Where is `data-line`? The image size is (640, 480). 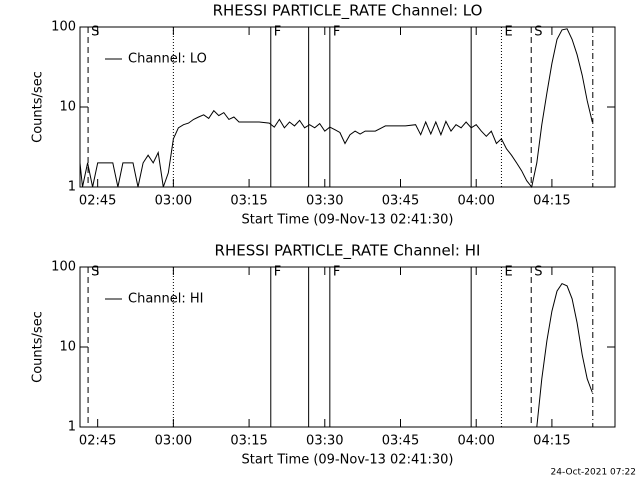
data-line is located at coordinates (564, 355).